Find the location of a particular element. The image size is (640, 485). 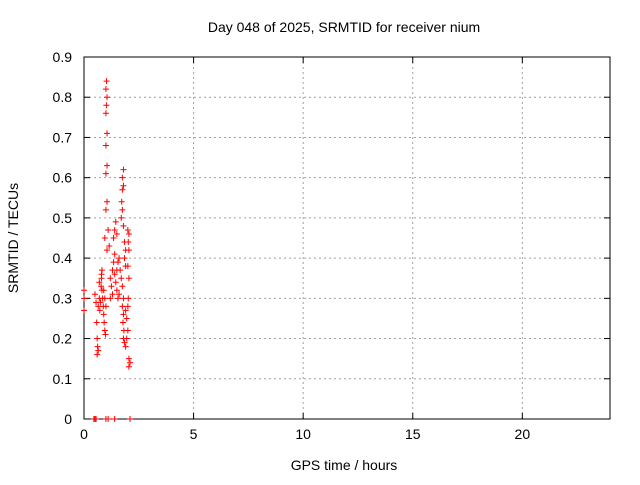

x-tick-label: 15 is located at coordinates (413, 434).